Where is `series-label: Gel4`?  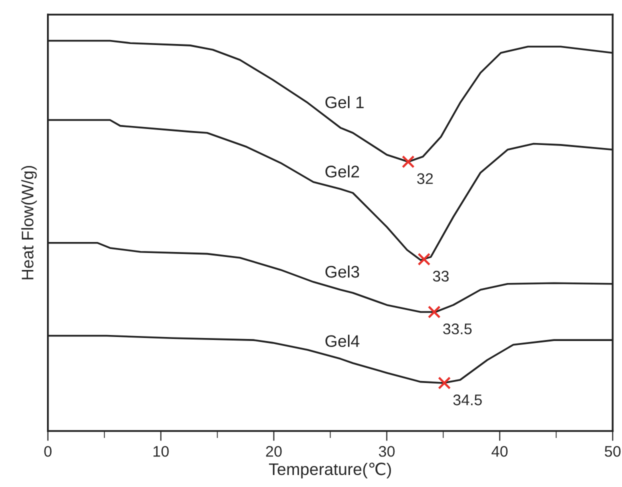 series-label: Gel4 is located at coordinates (342, 341).